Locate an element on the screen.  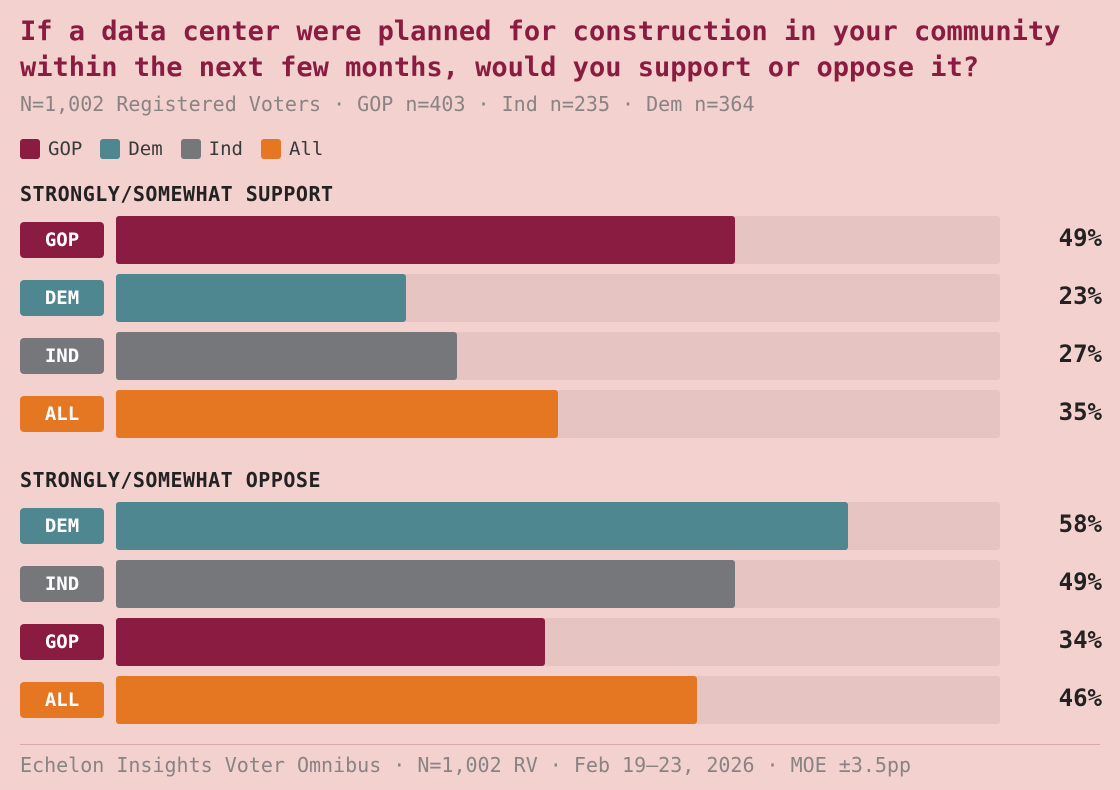
legend-label: Dem is located at coordinates (145, 149).